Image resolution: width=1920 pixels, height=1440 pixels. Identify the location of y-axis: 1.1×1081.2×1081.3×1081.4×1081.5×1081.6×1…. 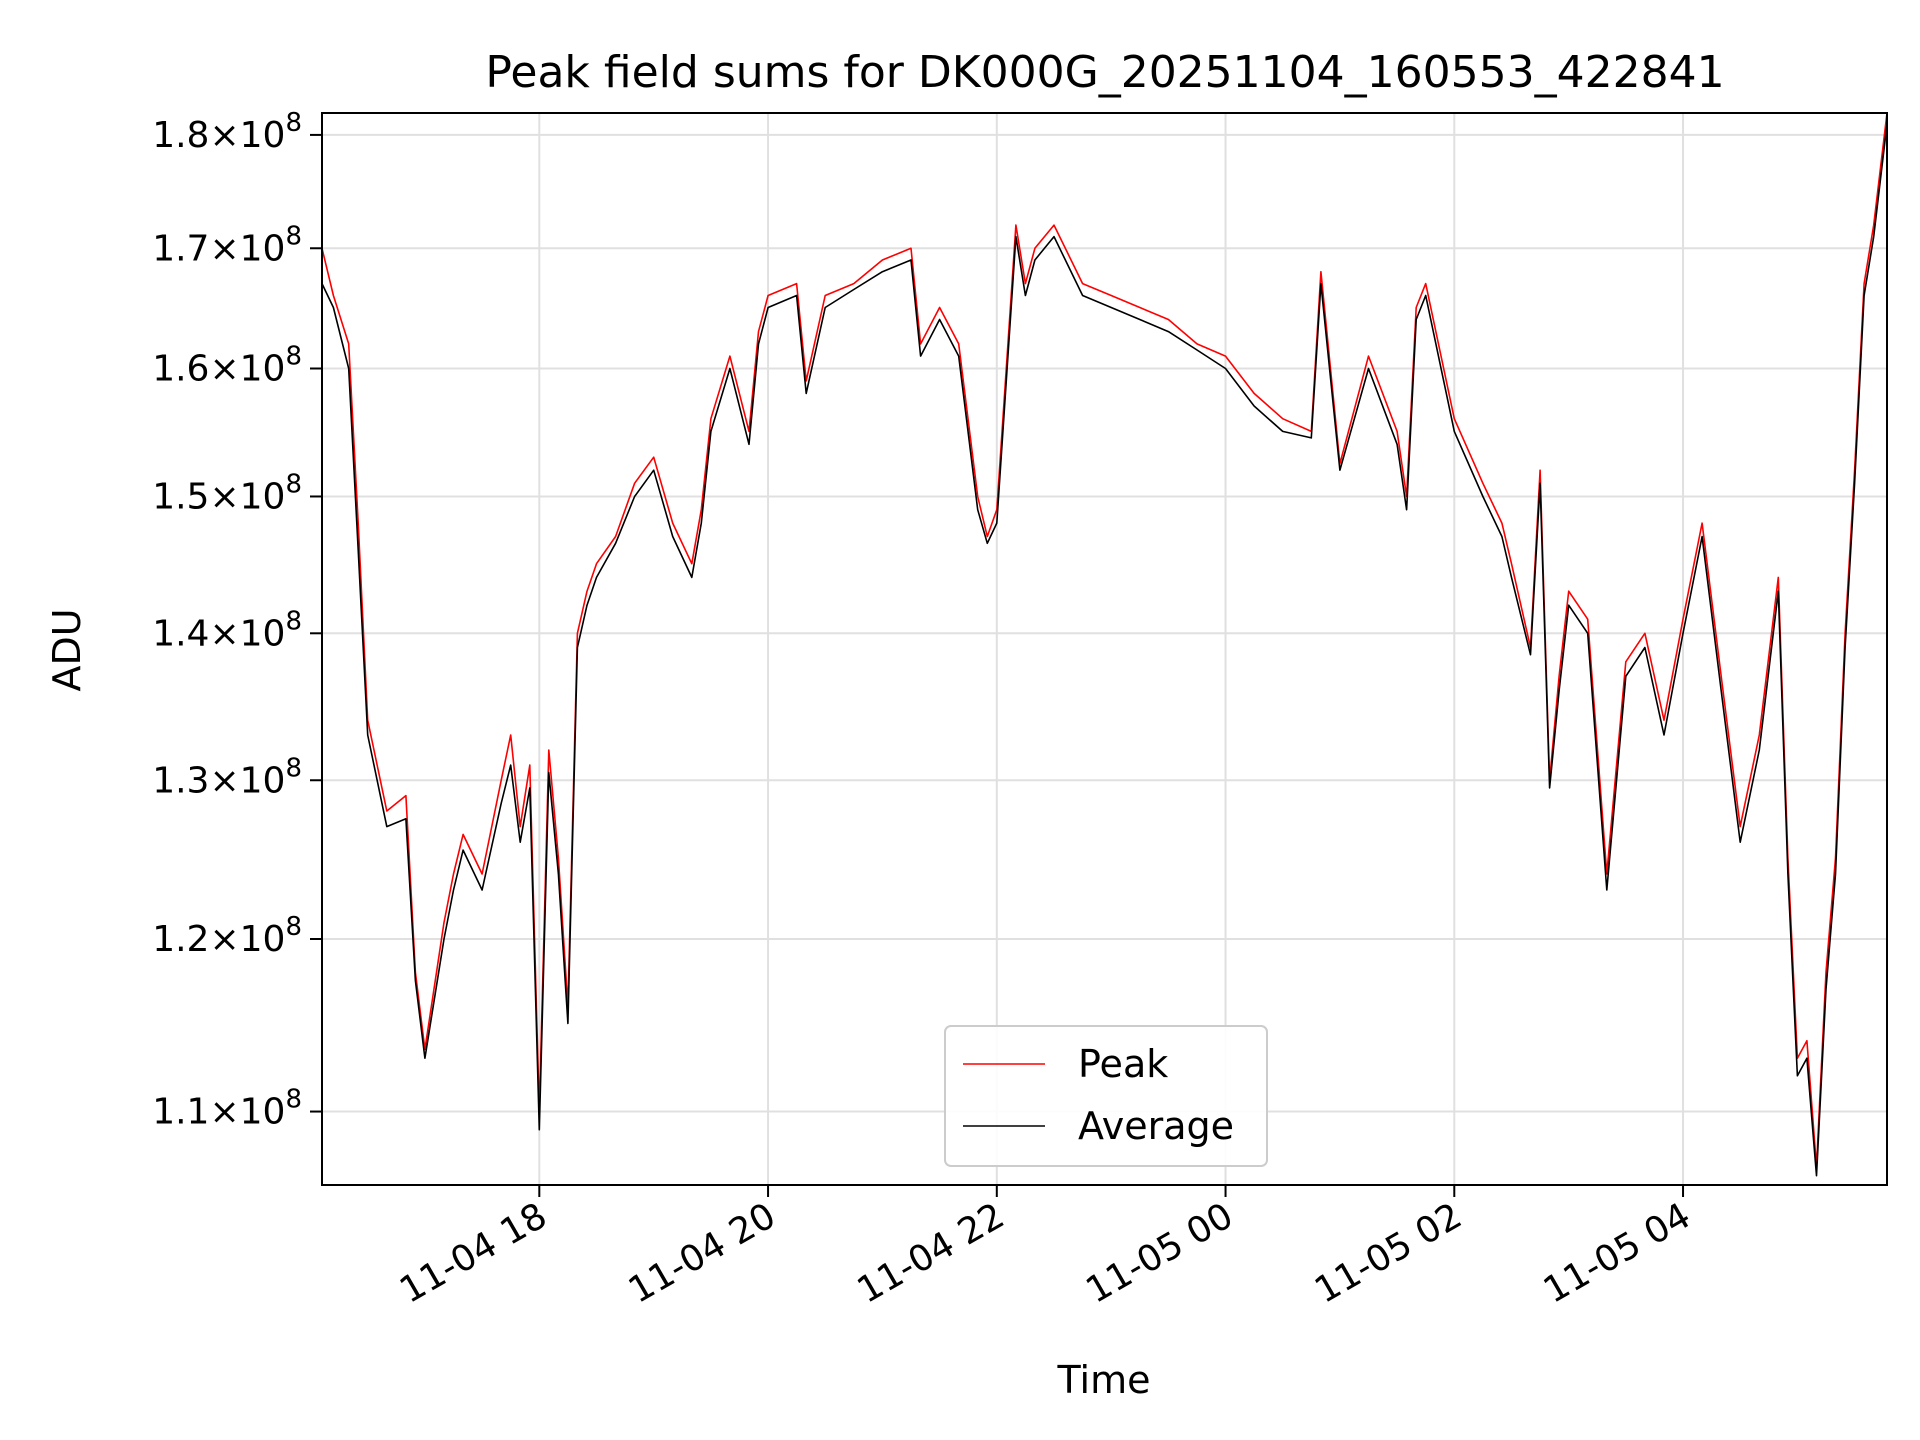
(237, 620).